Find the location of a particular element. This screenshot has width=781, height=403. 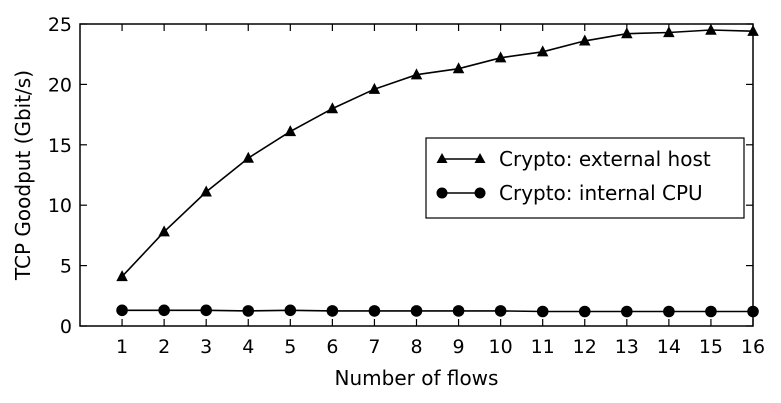

y-tick-label: 0 is located at coordinates (66, 327).